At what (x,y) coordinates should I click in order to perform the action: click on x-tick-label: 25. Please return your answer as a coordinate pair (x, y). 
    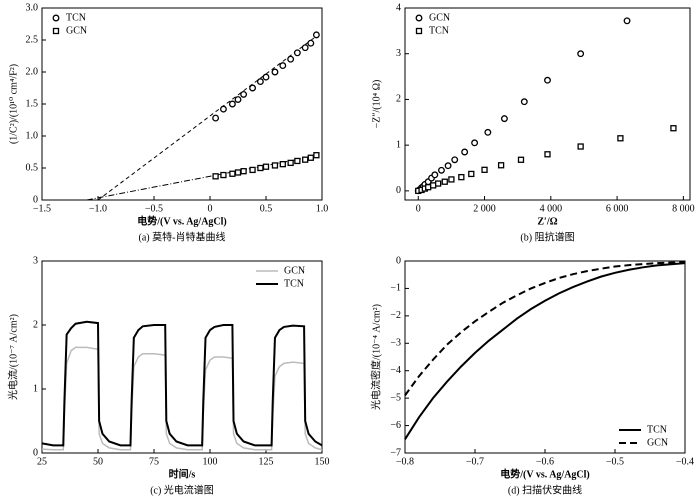
    Looking at the image, I should click on (42, 461).